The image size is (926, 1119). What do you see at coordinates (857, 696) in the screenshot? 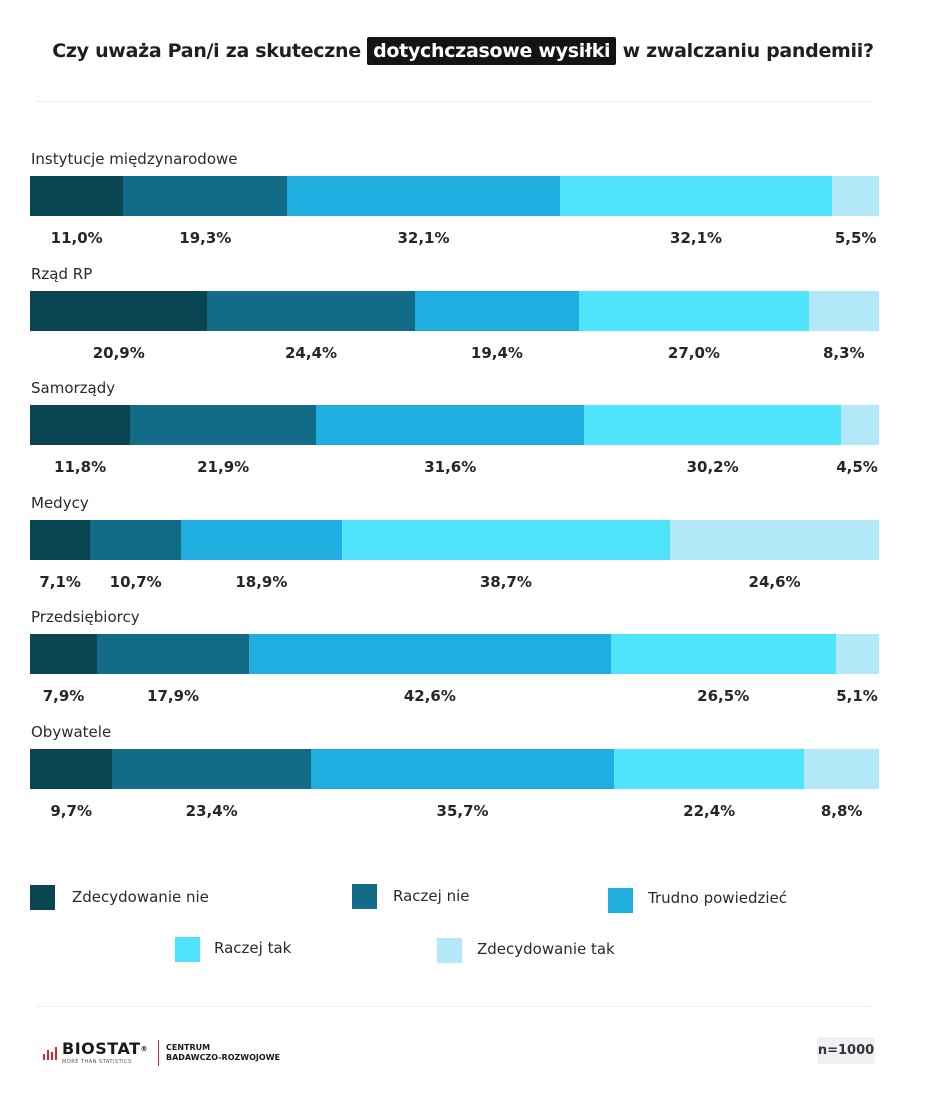
I see `data-label: 5,1%` at bounding box center [857, 696].